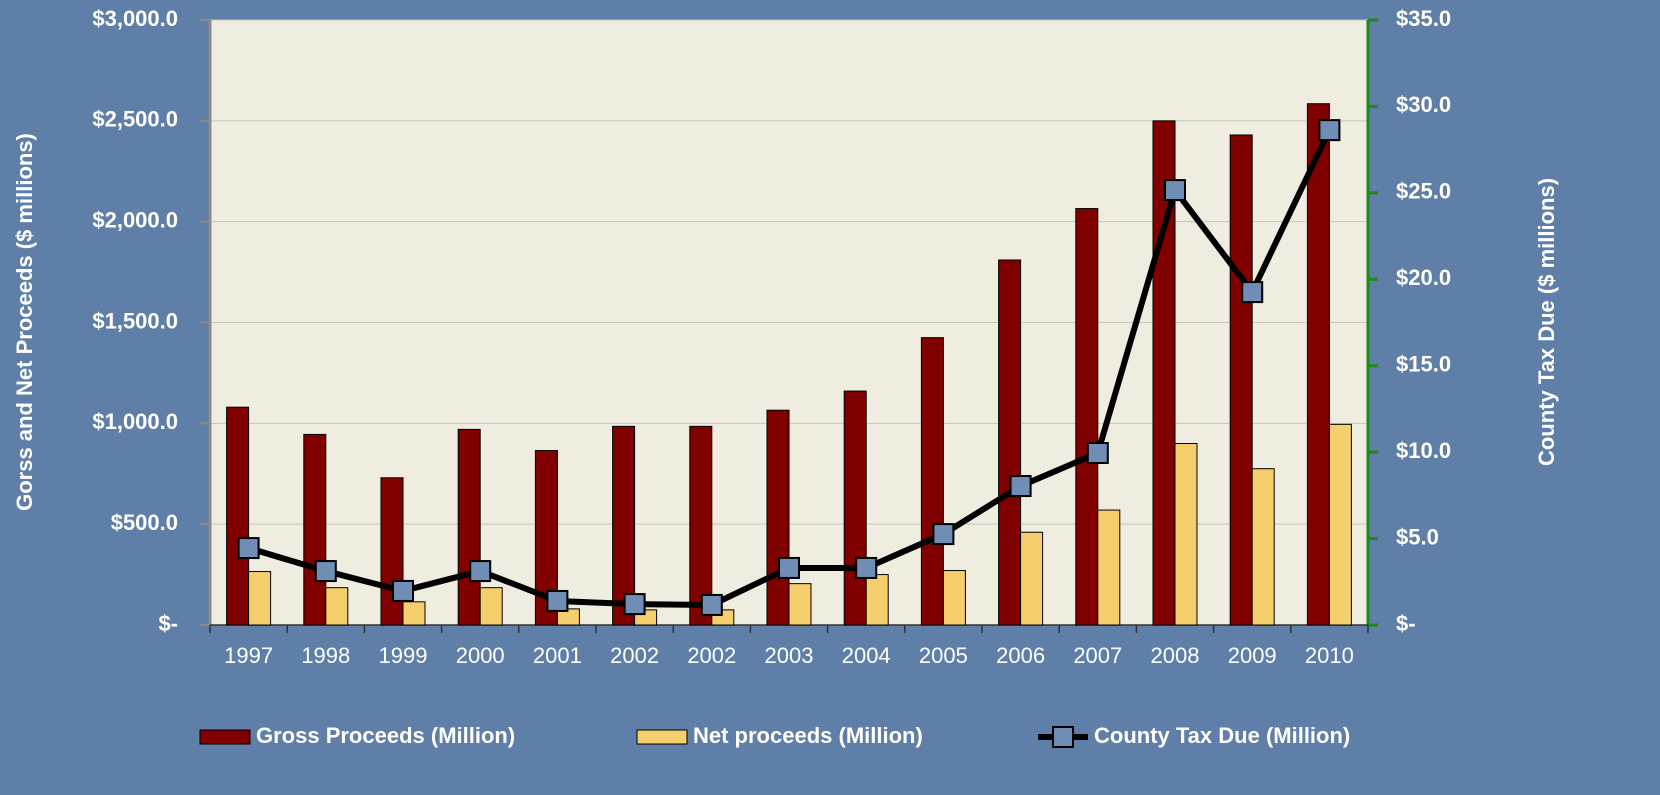 The width and height of the screenshot is (1660, 795). Describe the element at coordinates (1406, 623) in the screenshot. I see `y2-tick-label: $-` at that location.